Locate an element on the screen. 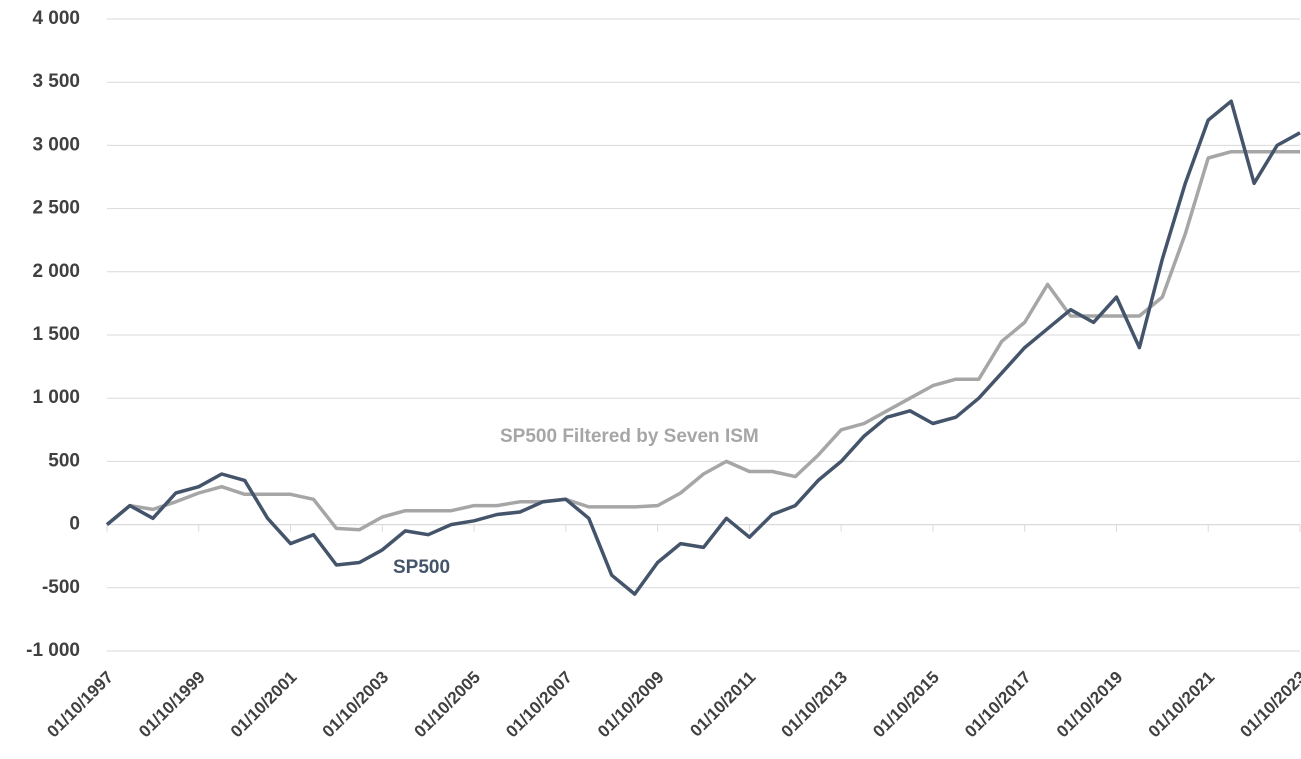 Image resolution: width=1301 pixels, height=759 pixels. y-tick-label: 3 000 is located at coordinates (56, 144).